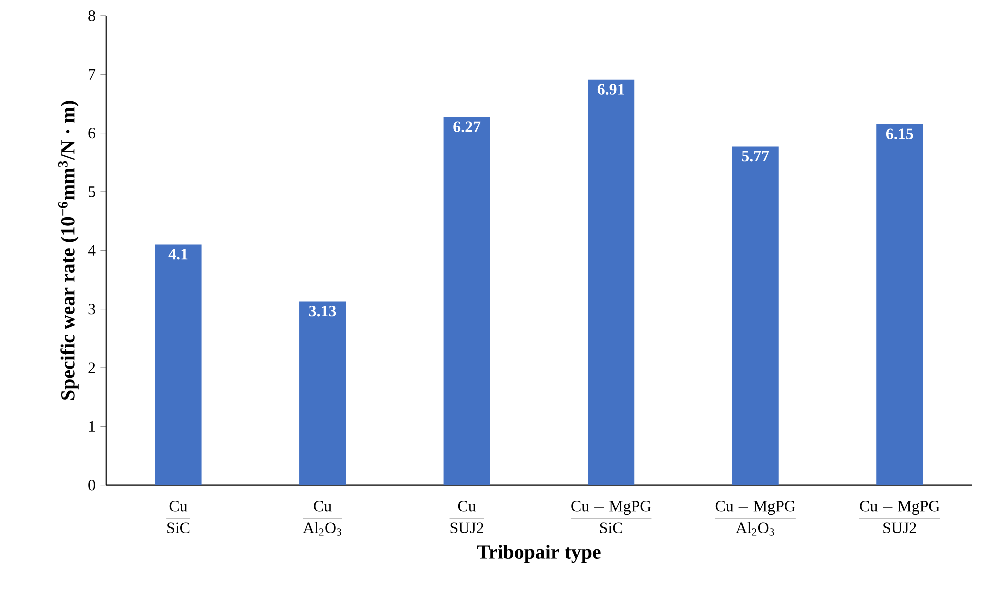 The image size is (984, 594). What do you see at coordinates (92, 133) in the screenshot?
I see `y-tick-label: 6` at bounding box center [92, 133].